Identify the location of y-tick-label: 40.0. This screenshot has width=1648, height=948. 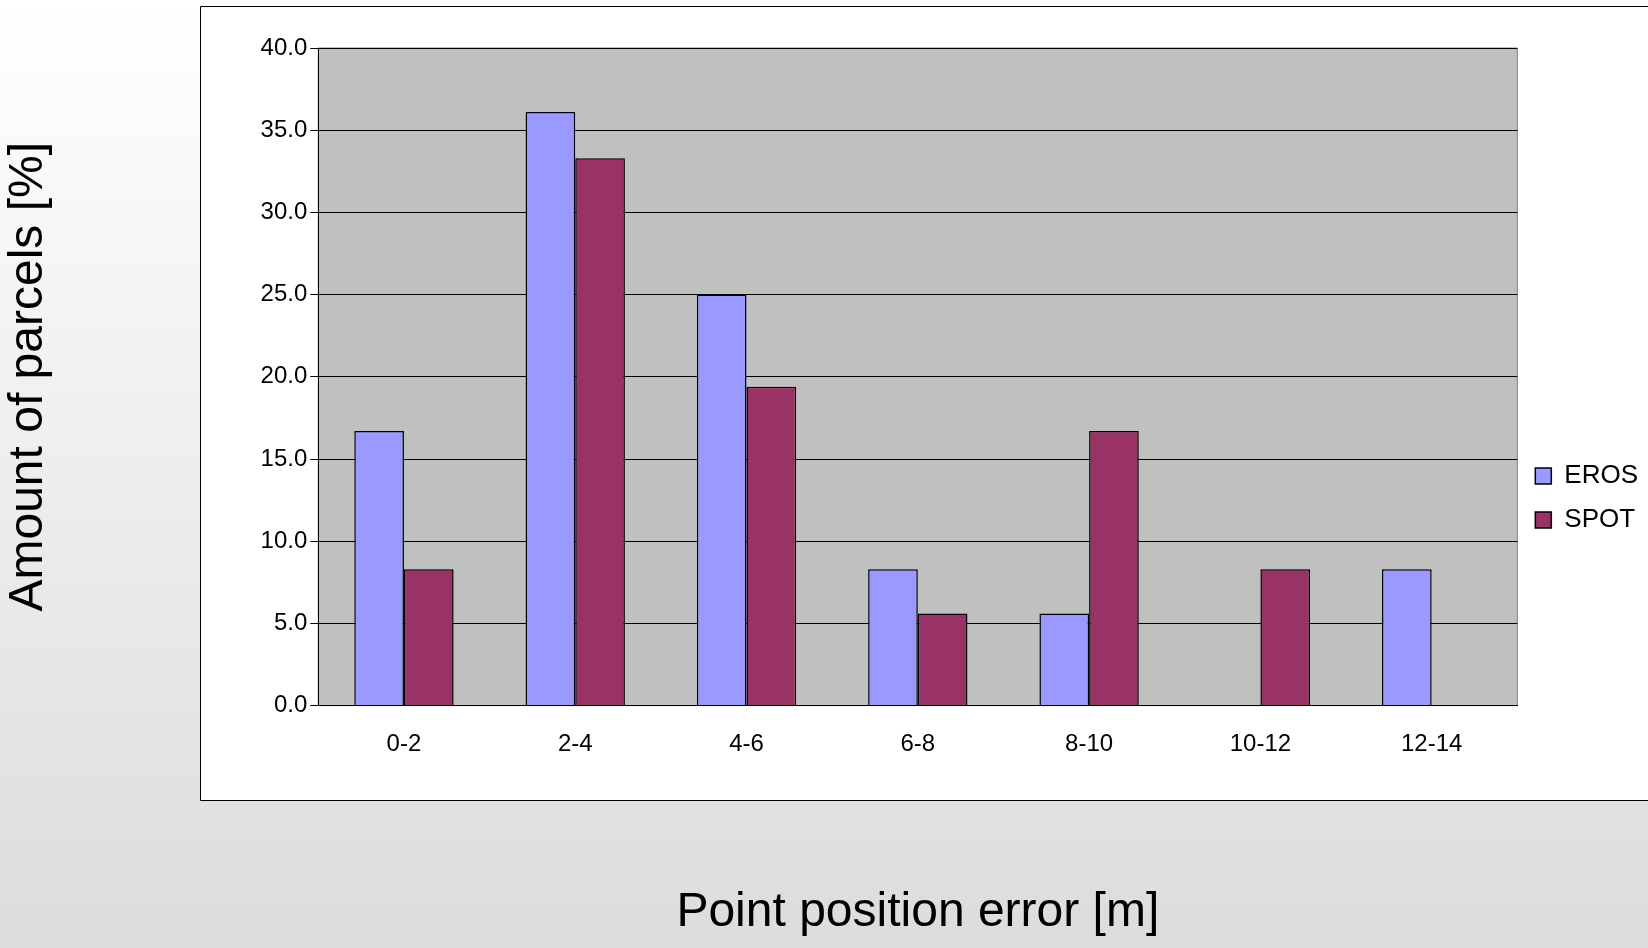
(284, 46).